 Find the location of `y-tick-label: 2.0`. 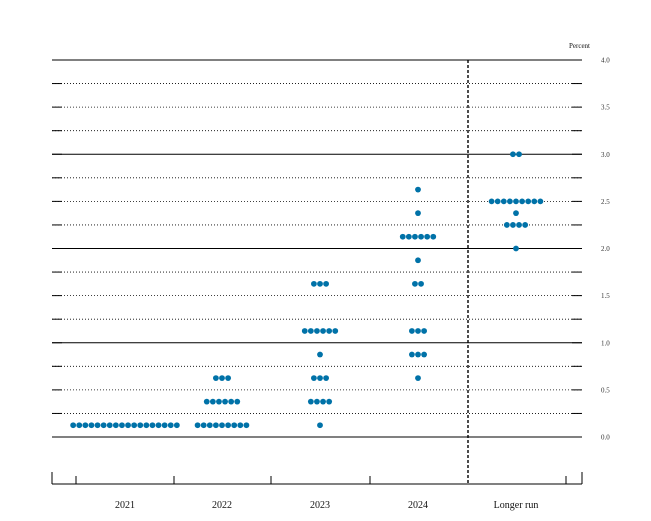

y-tick-label: 2.0 is located at coordinates (605, 249).